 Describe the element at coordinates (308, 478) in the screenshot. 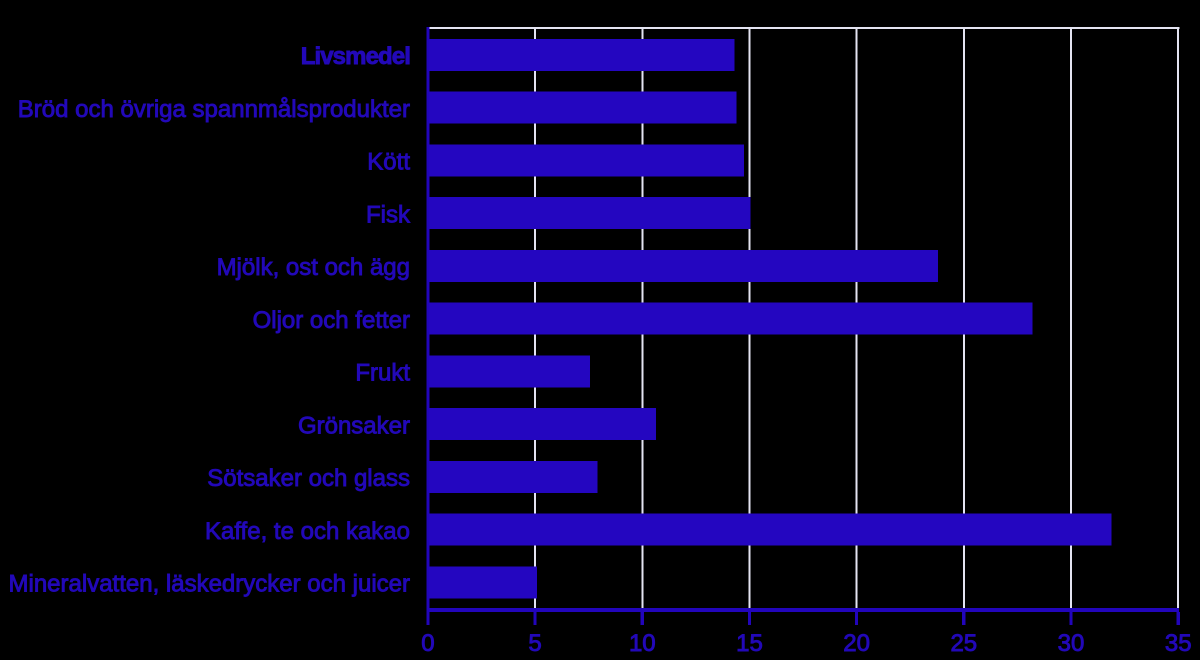

I see `svg-text: Sötsaker och glass` at that location.